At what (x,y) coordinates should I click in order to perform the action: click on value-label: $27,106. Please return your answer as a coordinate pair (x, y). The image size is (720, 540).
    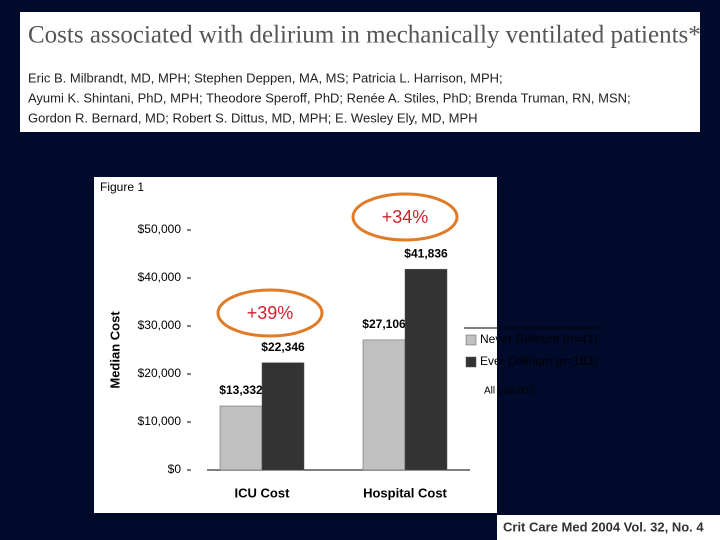
    Looking at the image, I should click on (384, 324).